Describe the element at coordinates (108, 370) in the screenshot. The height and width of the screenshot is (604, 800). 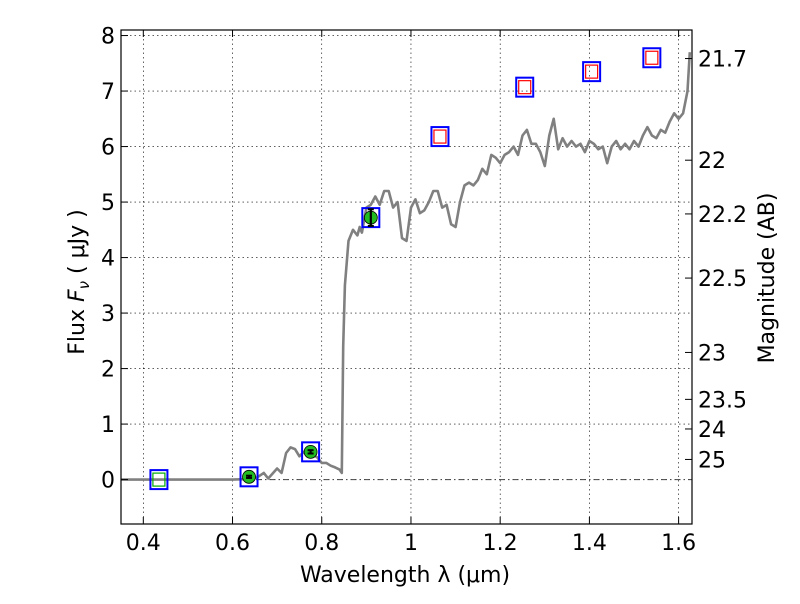
I see `y-tick-label: 2` at that location.